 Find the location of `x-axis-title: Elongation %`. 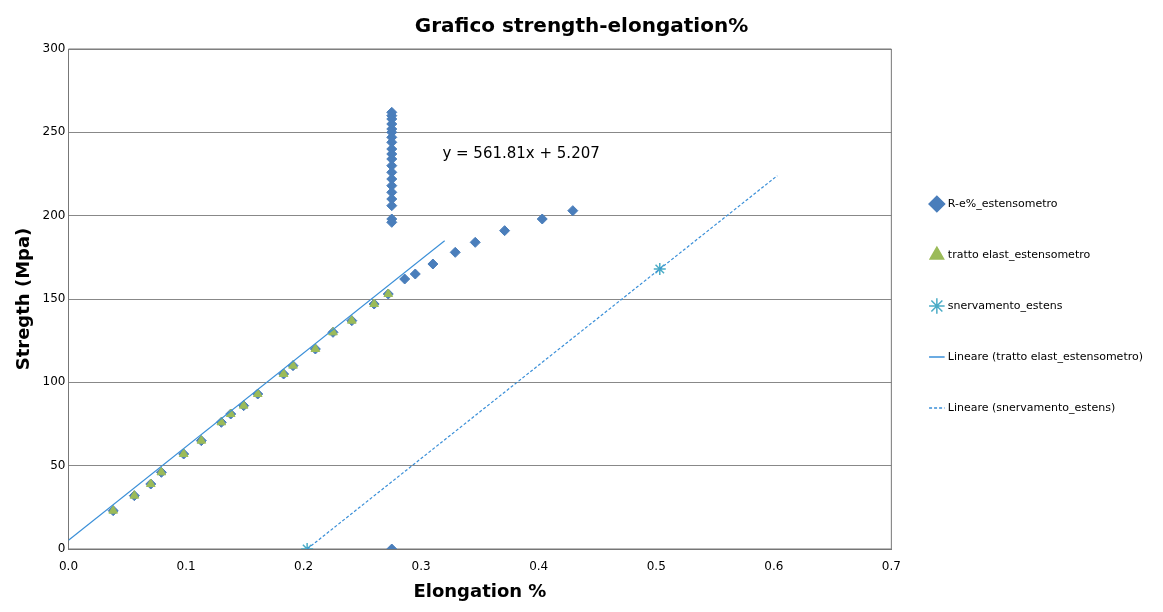

x-axis-title: Elongation % is located at coordinates (480, 590).